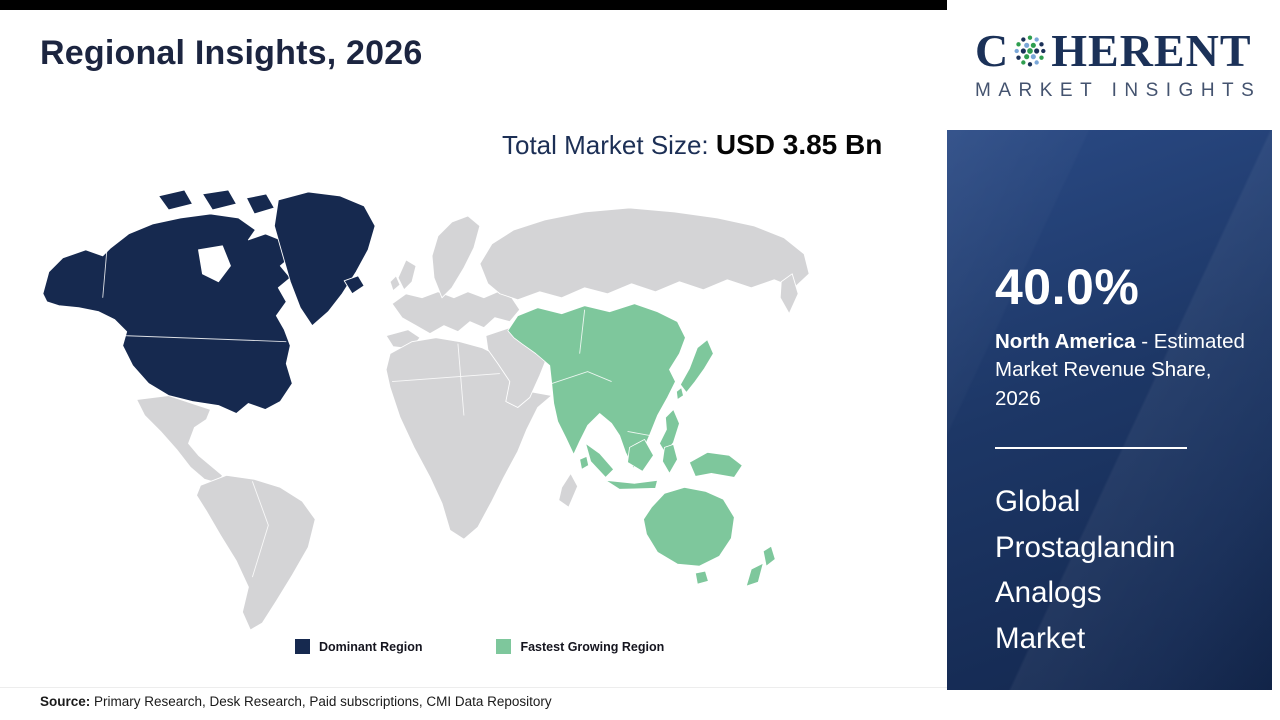 The width and height of the screenshot is (1280, 720). Describe the element at coordinates (799, 144) in the screenshot. I see `market-size-value: USD 3.85 Bn` at that location.